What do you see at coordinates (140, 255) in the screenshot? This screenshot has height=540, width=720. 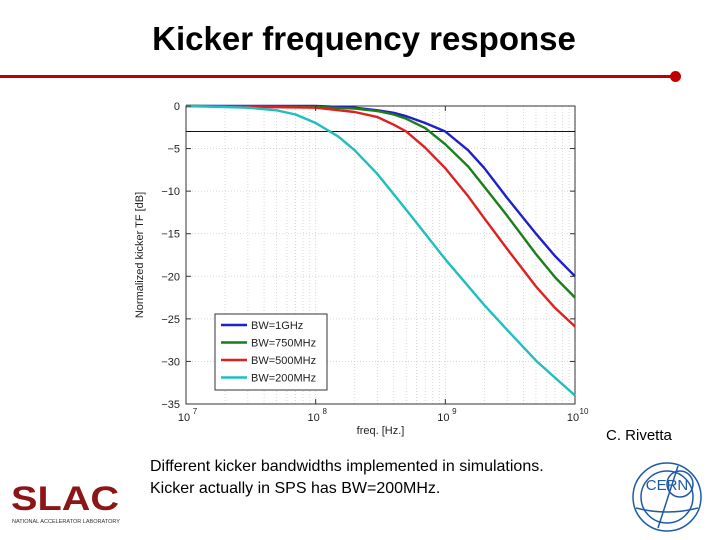 I see `y-axis-label: Normalized kicker TF [dB]` at bounding box center [140, 255].